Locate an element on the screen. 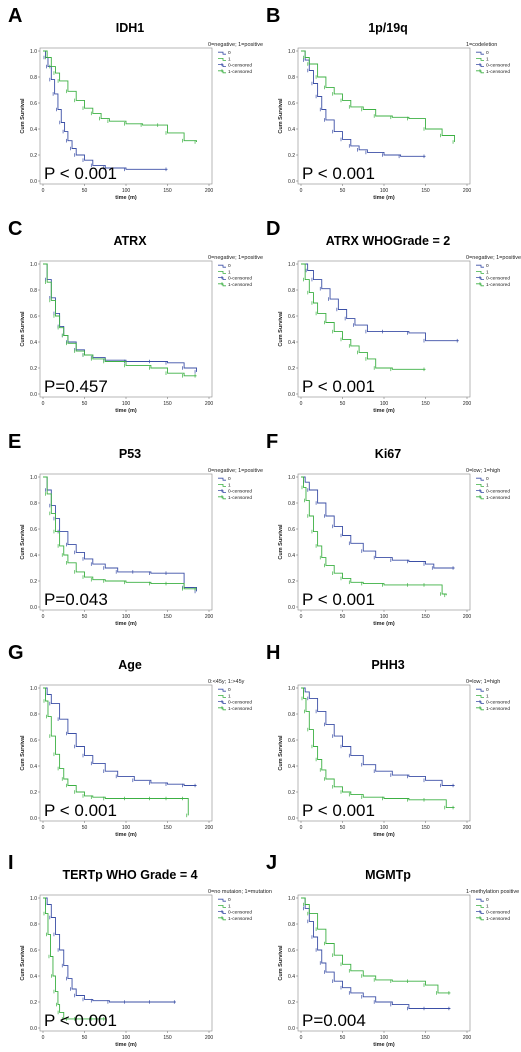 Image resolution: width=521 pixels, height=1052 pixels. panel-title: ATRX is located at coordinates (130, 241).